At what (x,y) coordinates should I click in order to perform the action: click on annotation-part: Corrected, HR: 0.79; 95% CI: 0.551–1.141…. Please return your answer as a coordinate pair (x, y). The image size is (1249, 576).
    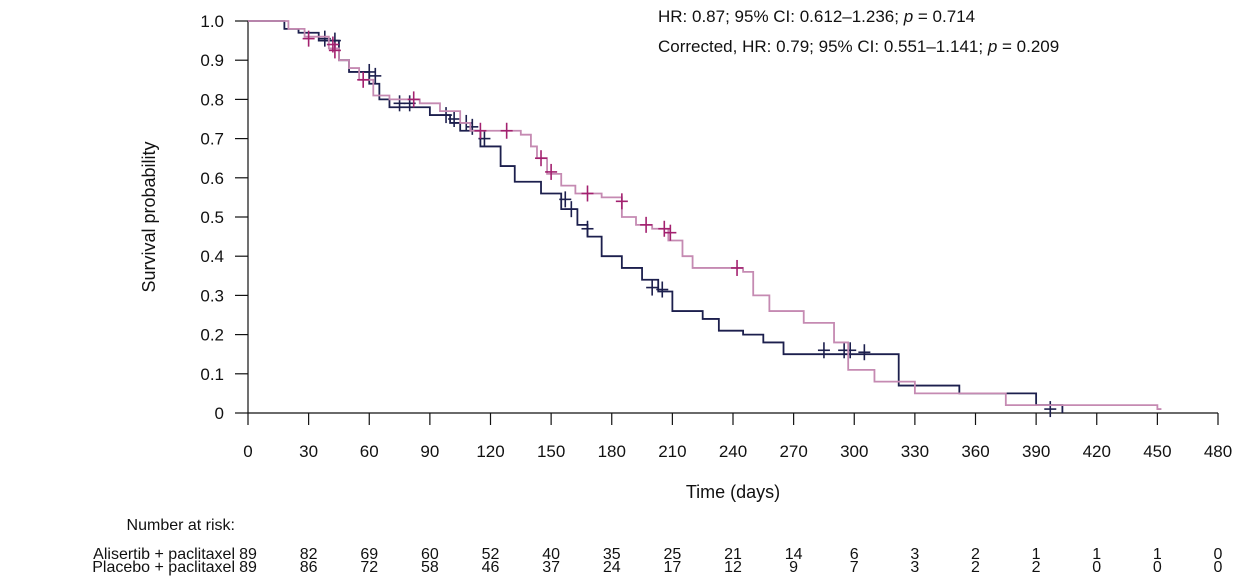
    Looking at the image, I should click on (823, 46).